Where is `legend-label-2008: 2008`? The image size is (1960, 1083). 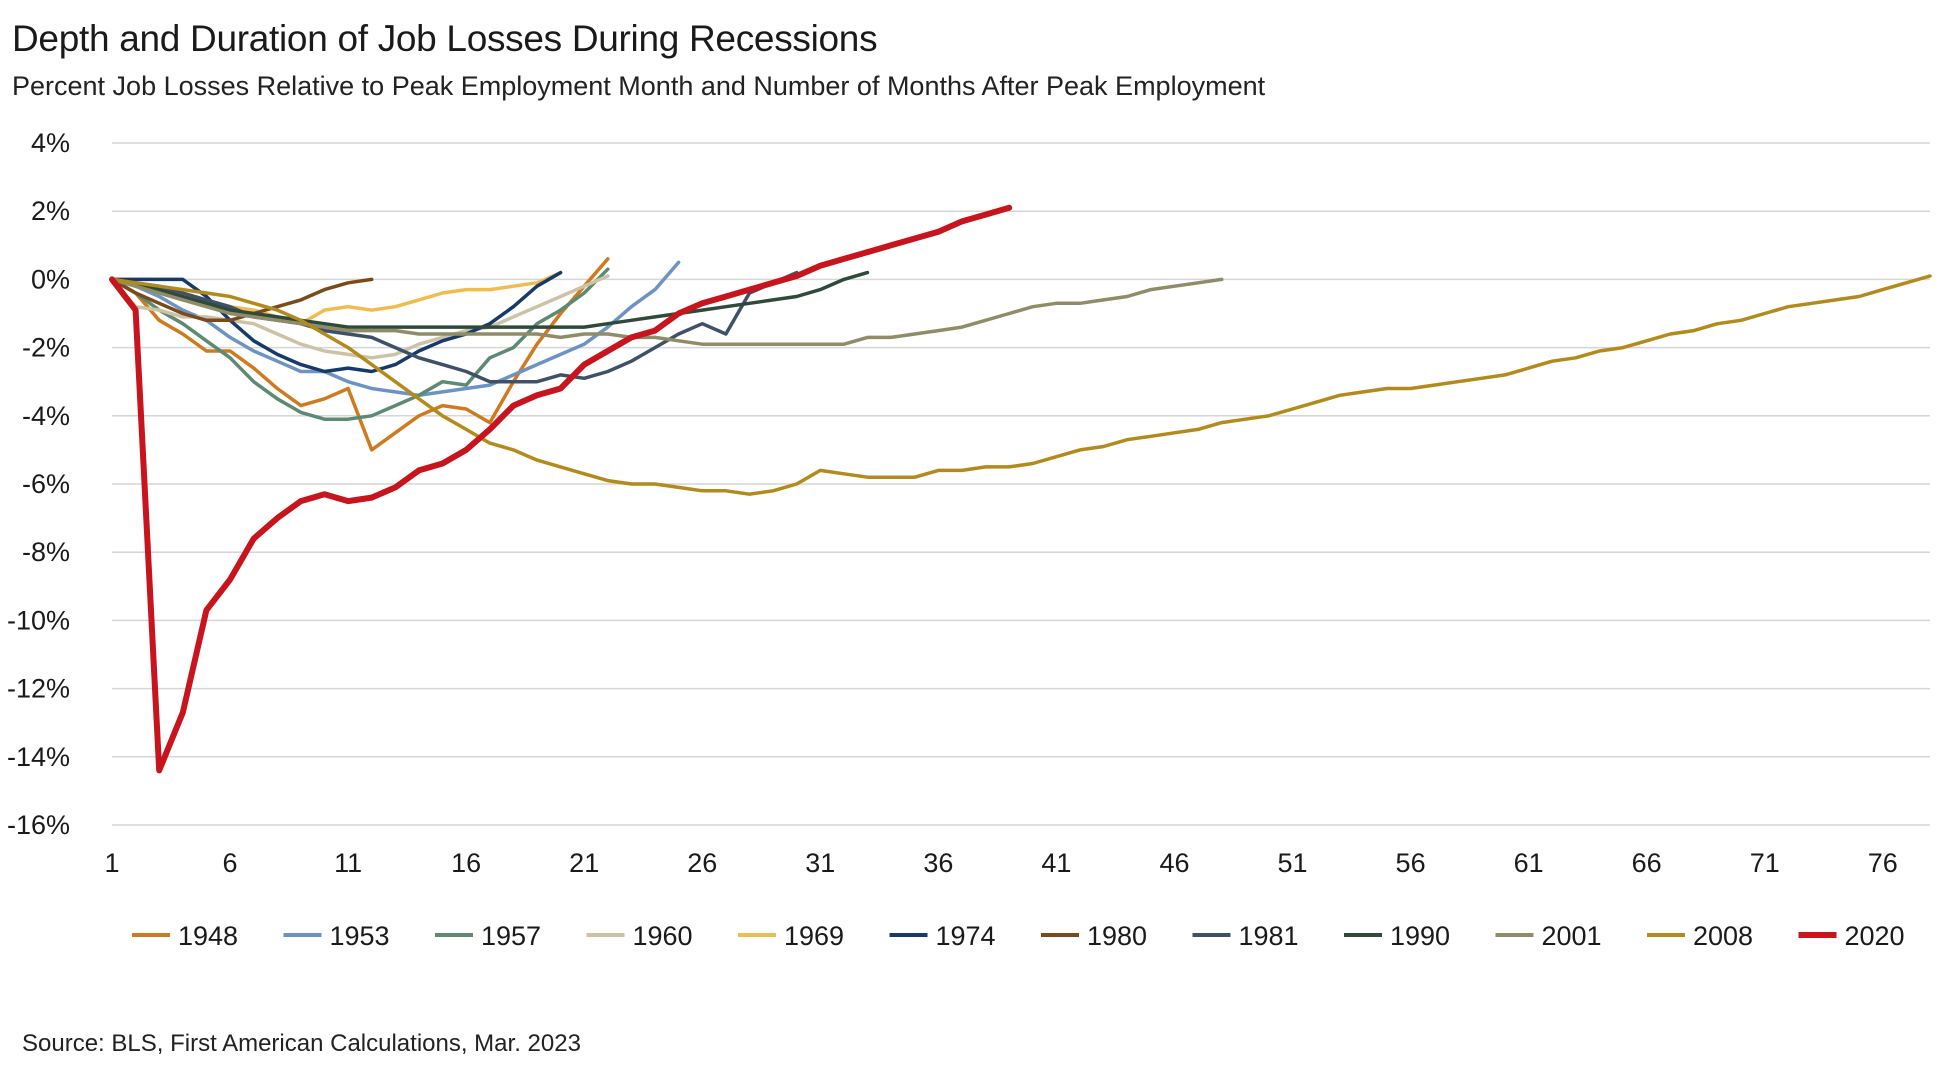 legend-label-2008: 2008 is located at coordinates (1723, 936).